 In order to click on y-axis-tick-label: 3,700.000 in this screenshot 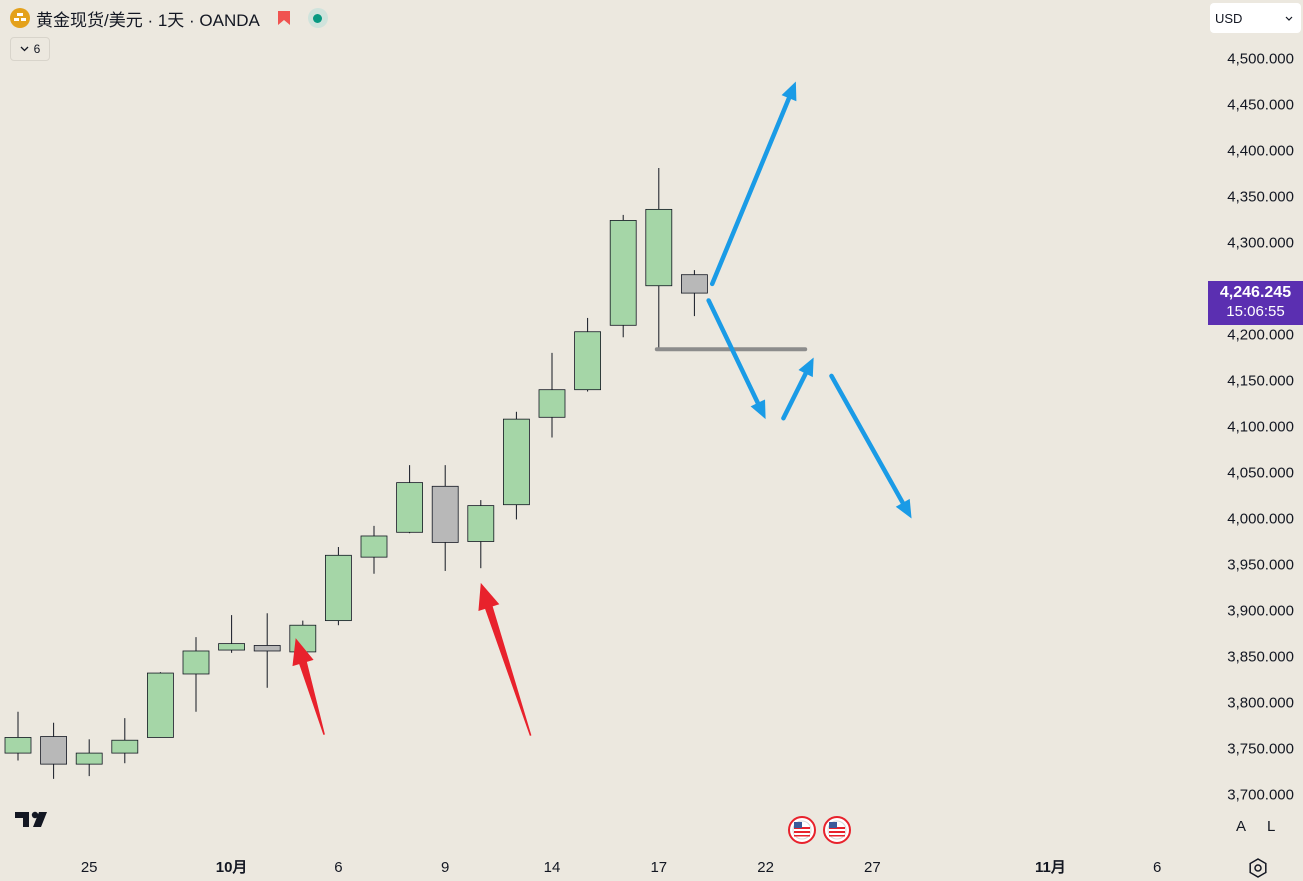, I will do `click(1260, 795)`.